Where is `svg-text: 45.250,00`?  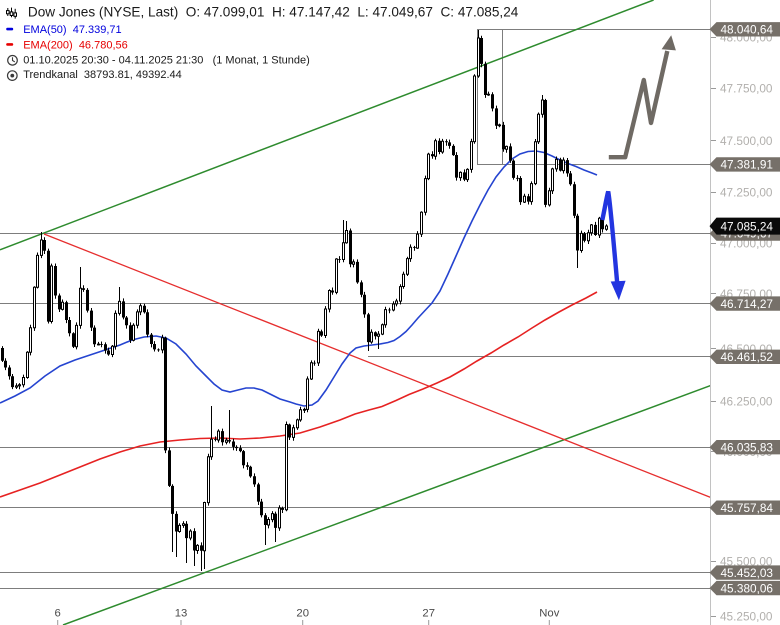
svg-text: 45.250,00 is located at coordinates (746, 617).